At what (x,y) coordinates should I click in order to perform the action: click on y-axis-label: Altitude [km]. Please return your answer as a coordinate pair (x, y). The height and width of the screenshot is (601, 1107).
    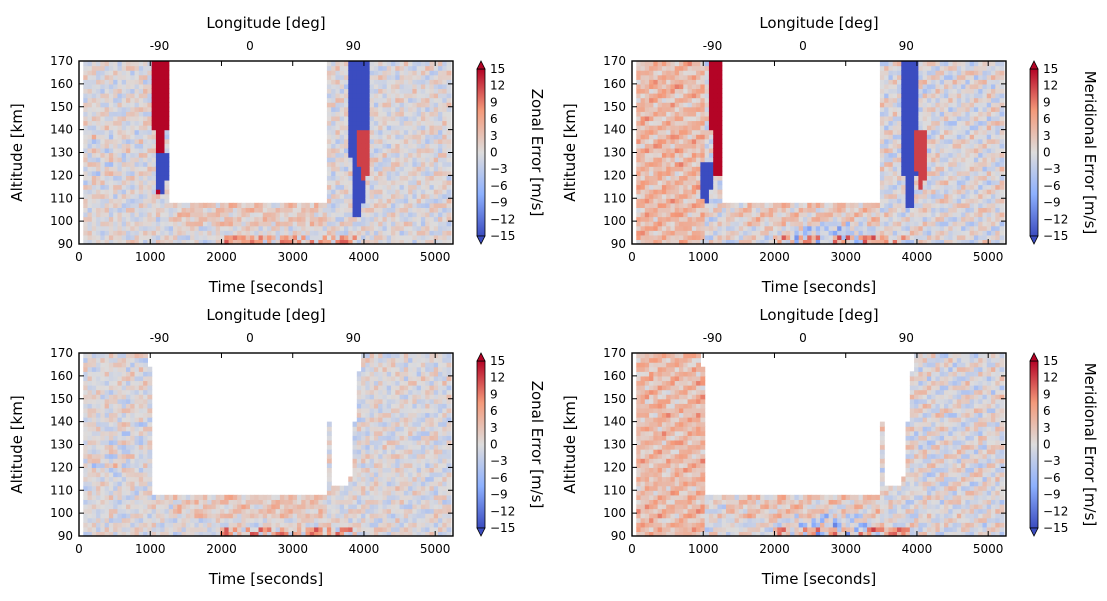
    Looking at the image, I should click on (17, 152).